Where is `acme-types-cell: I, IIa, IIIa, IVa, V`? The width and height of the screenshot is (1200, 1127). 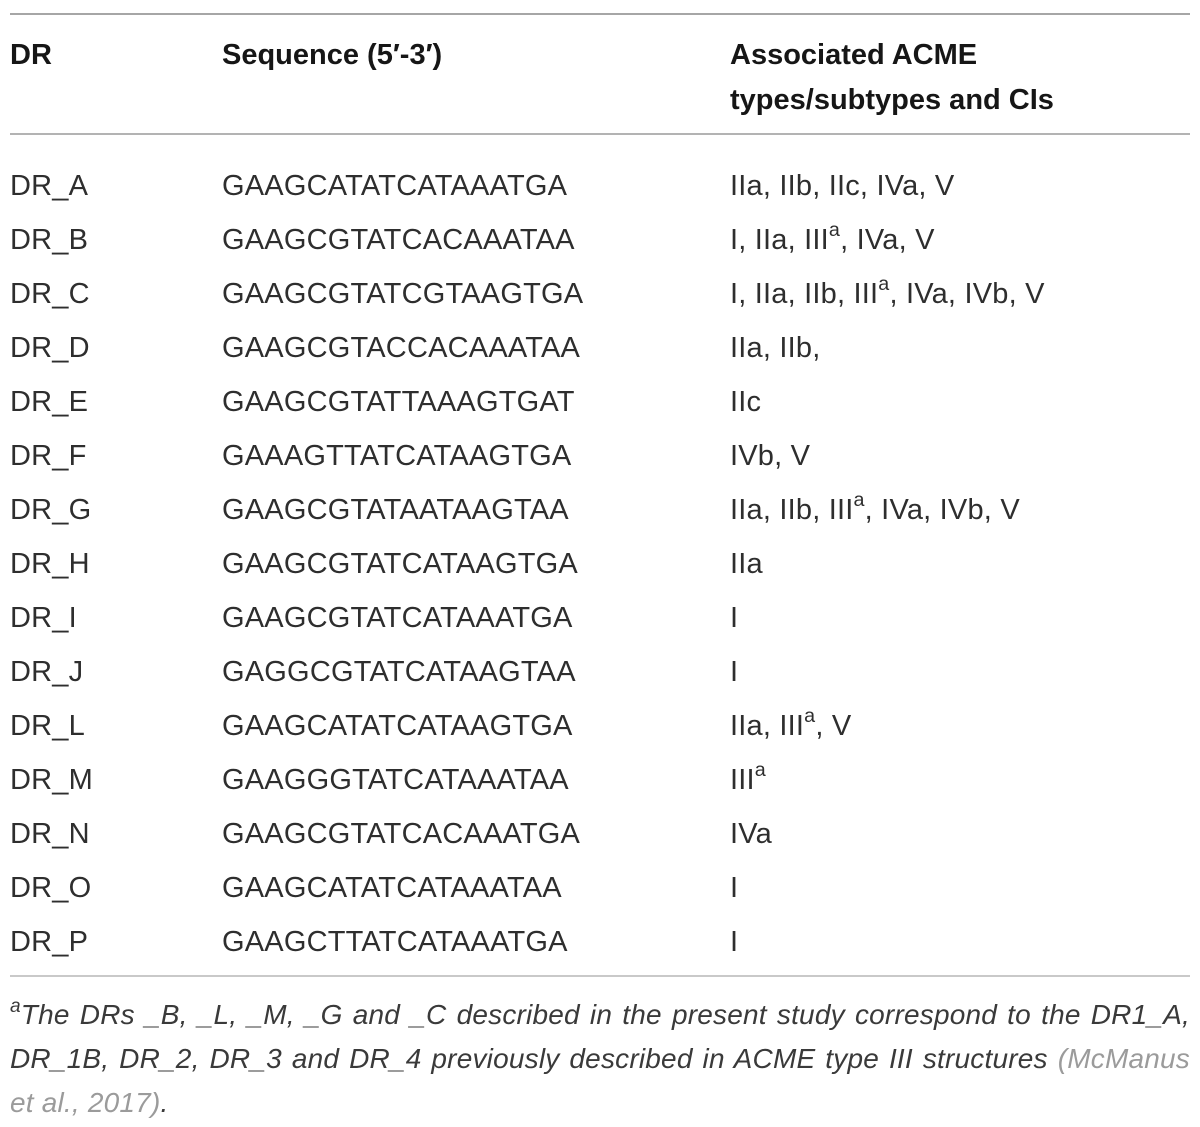 acme-types-cell: I, IIa, IIIa, IVa, V is located at coordinates (832, 237).